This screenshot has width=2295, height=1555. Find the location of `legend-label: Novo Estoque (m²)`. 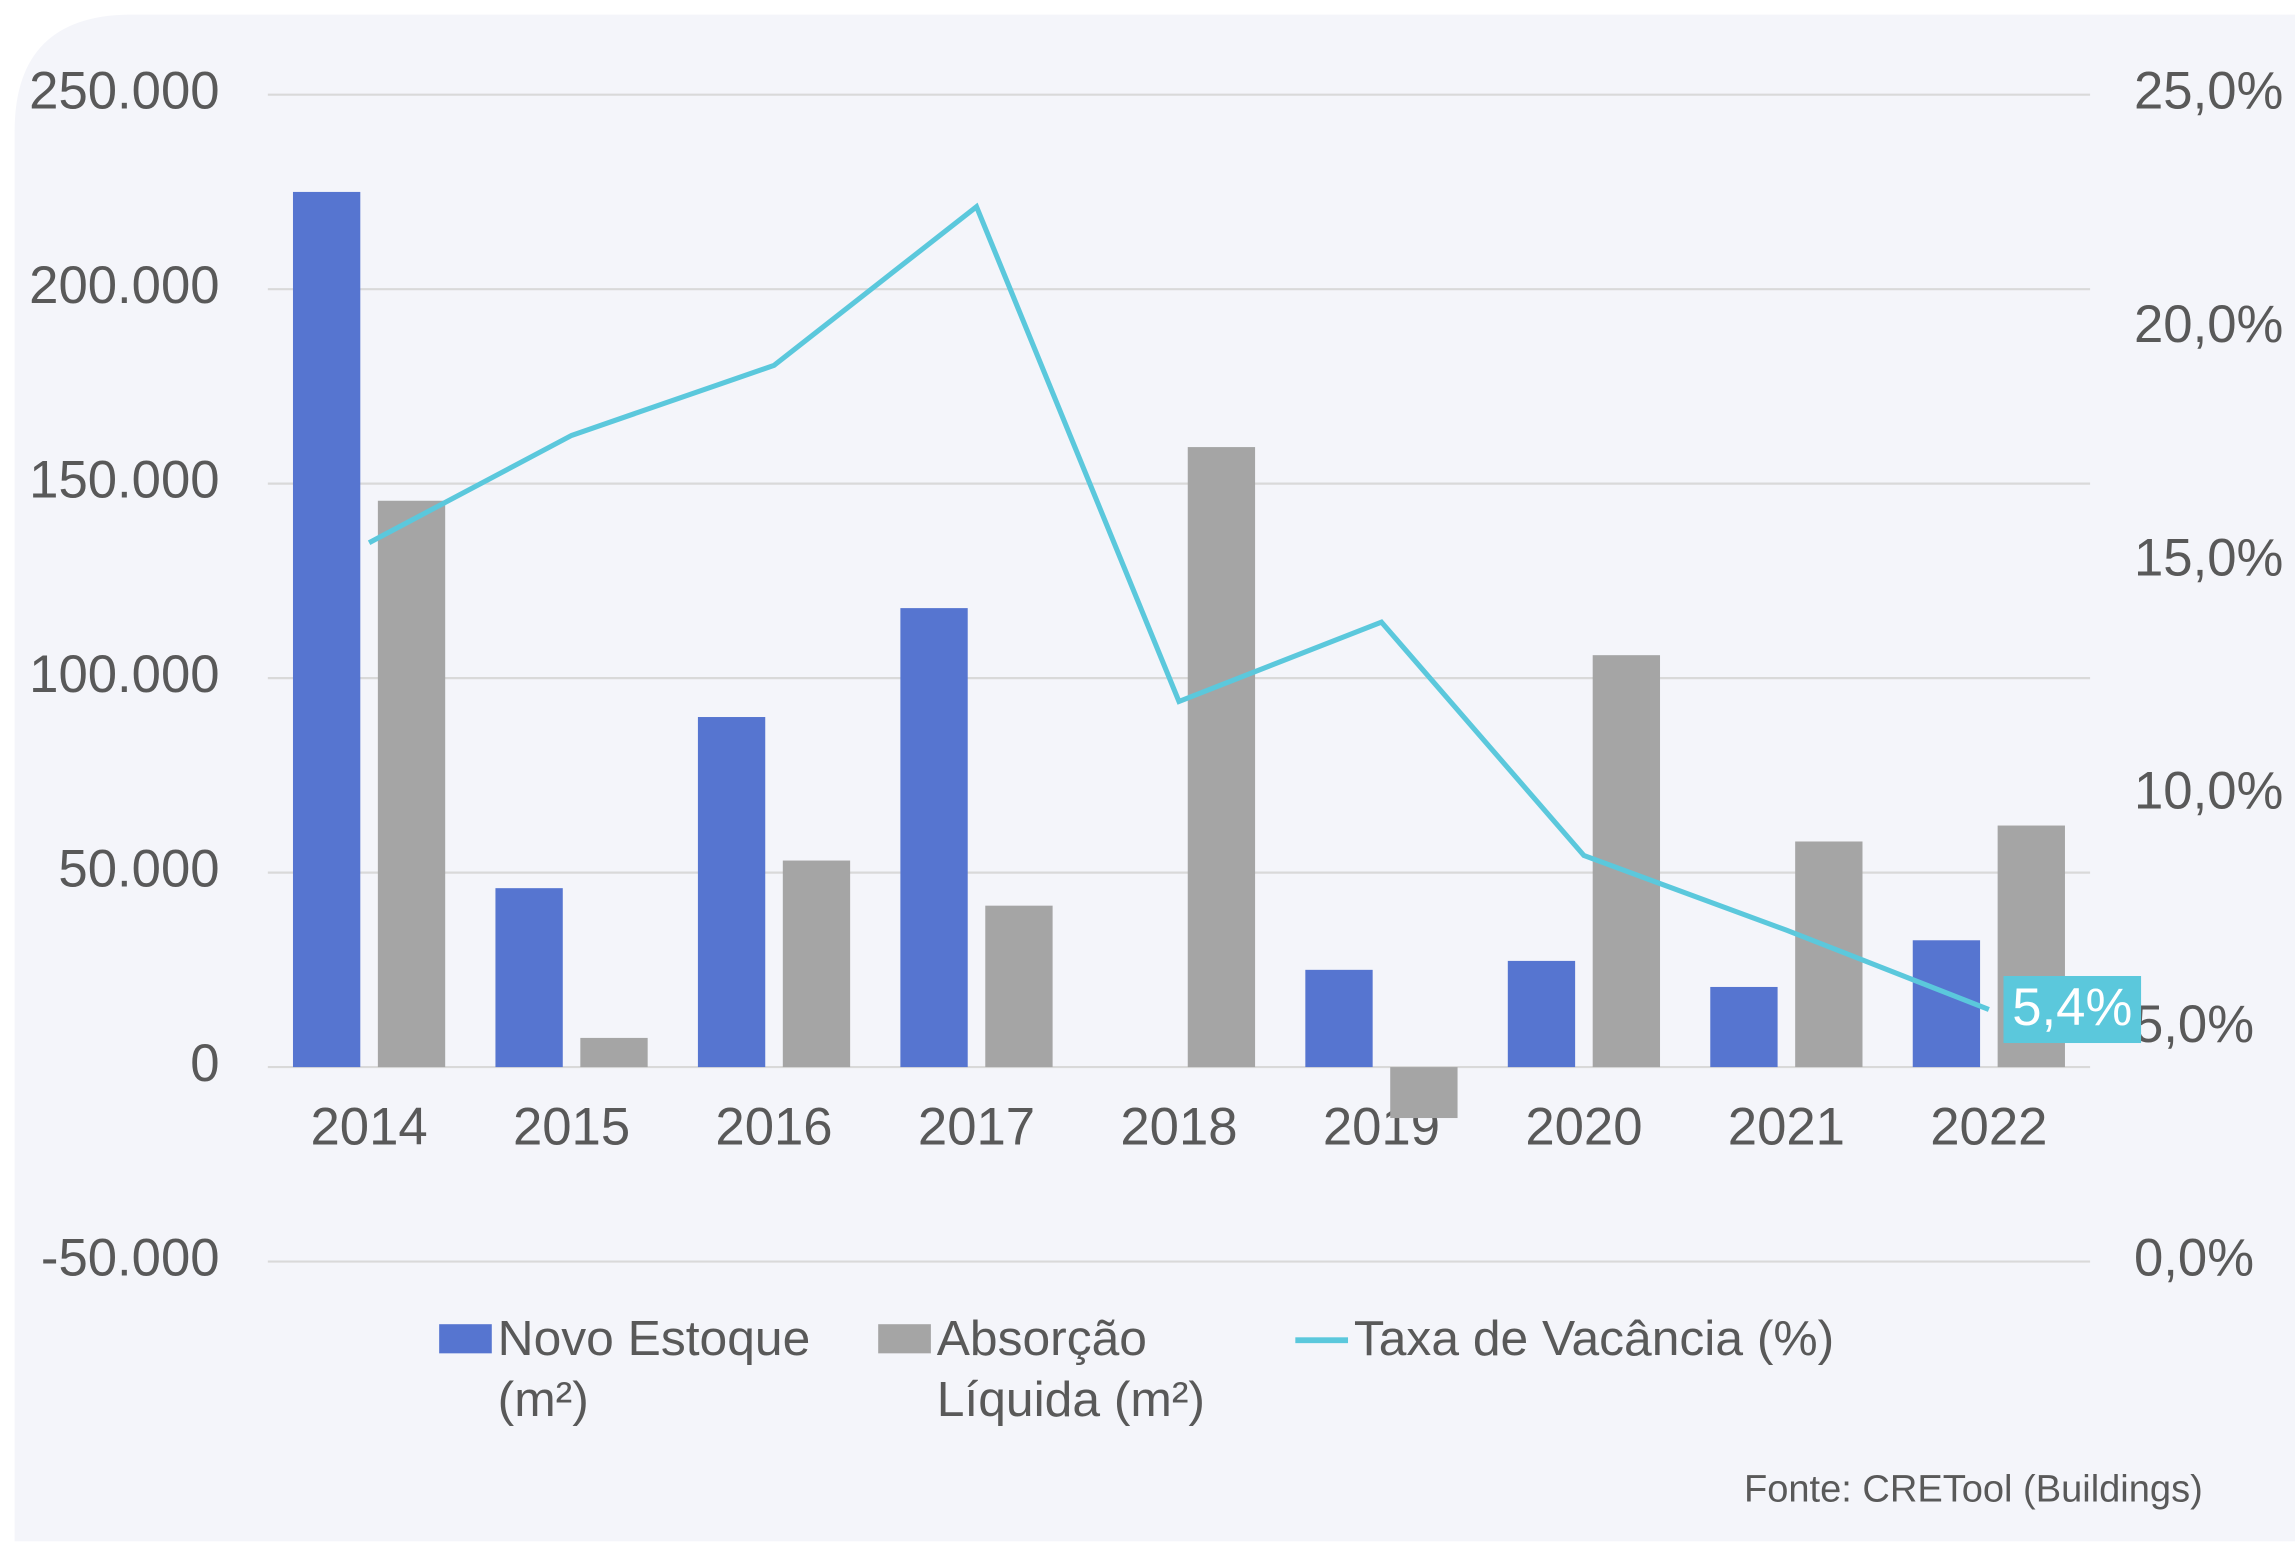

legend-label: Novo Estoque (m²) is located at coordinates (654, 1369).